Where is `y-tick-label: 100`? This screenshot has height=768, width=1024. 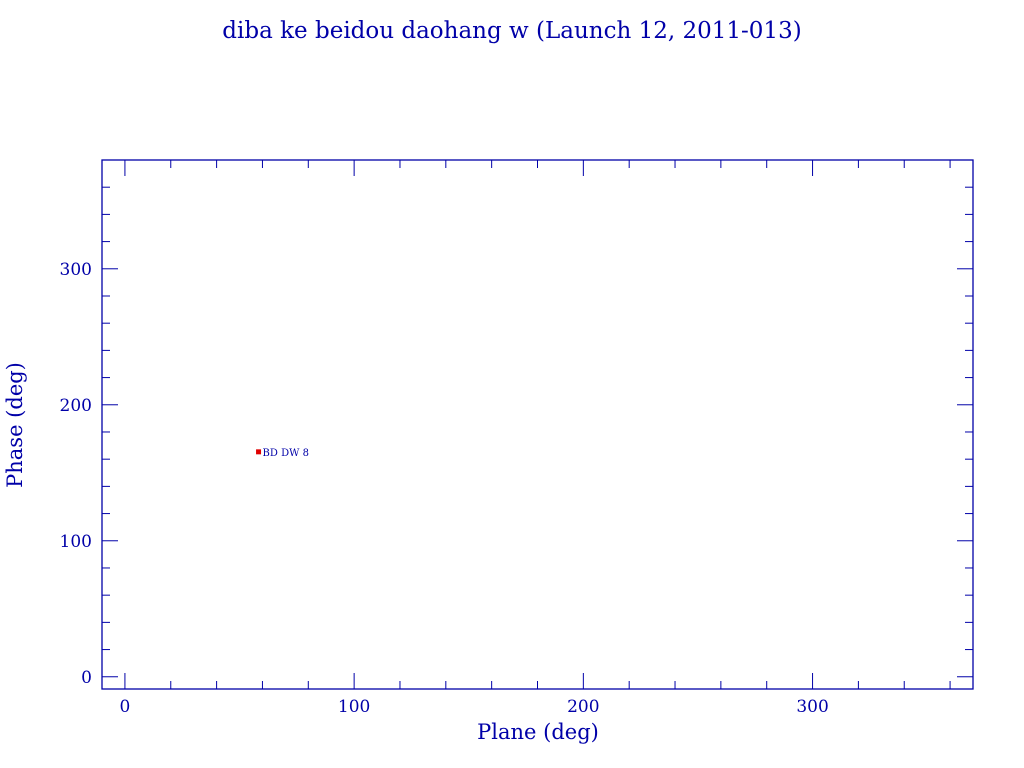
y-tick-label: 100 is located at coordinates (76, 542).